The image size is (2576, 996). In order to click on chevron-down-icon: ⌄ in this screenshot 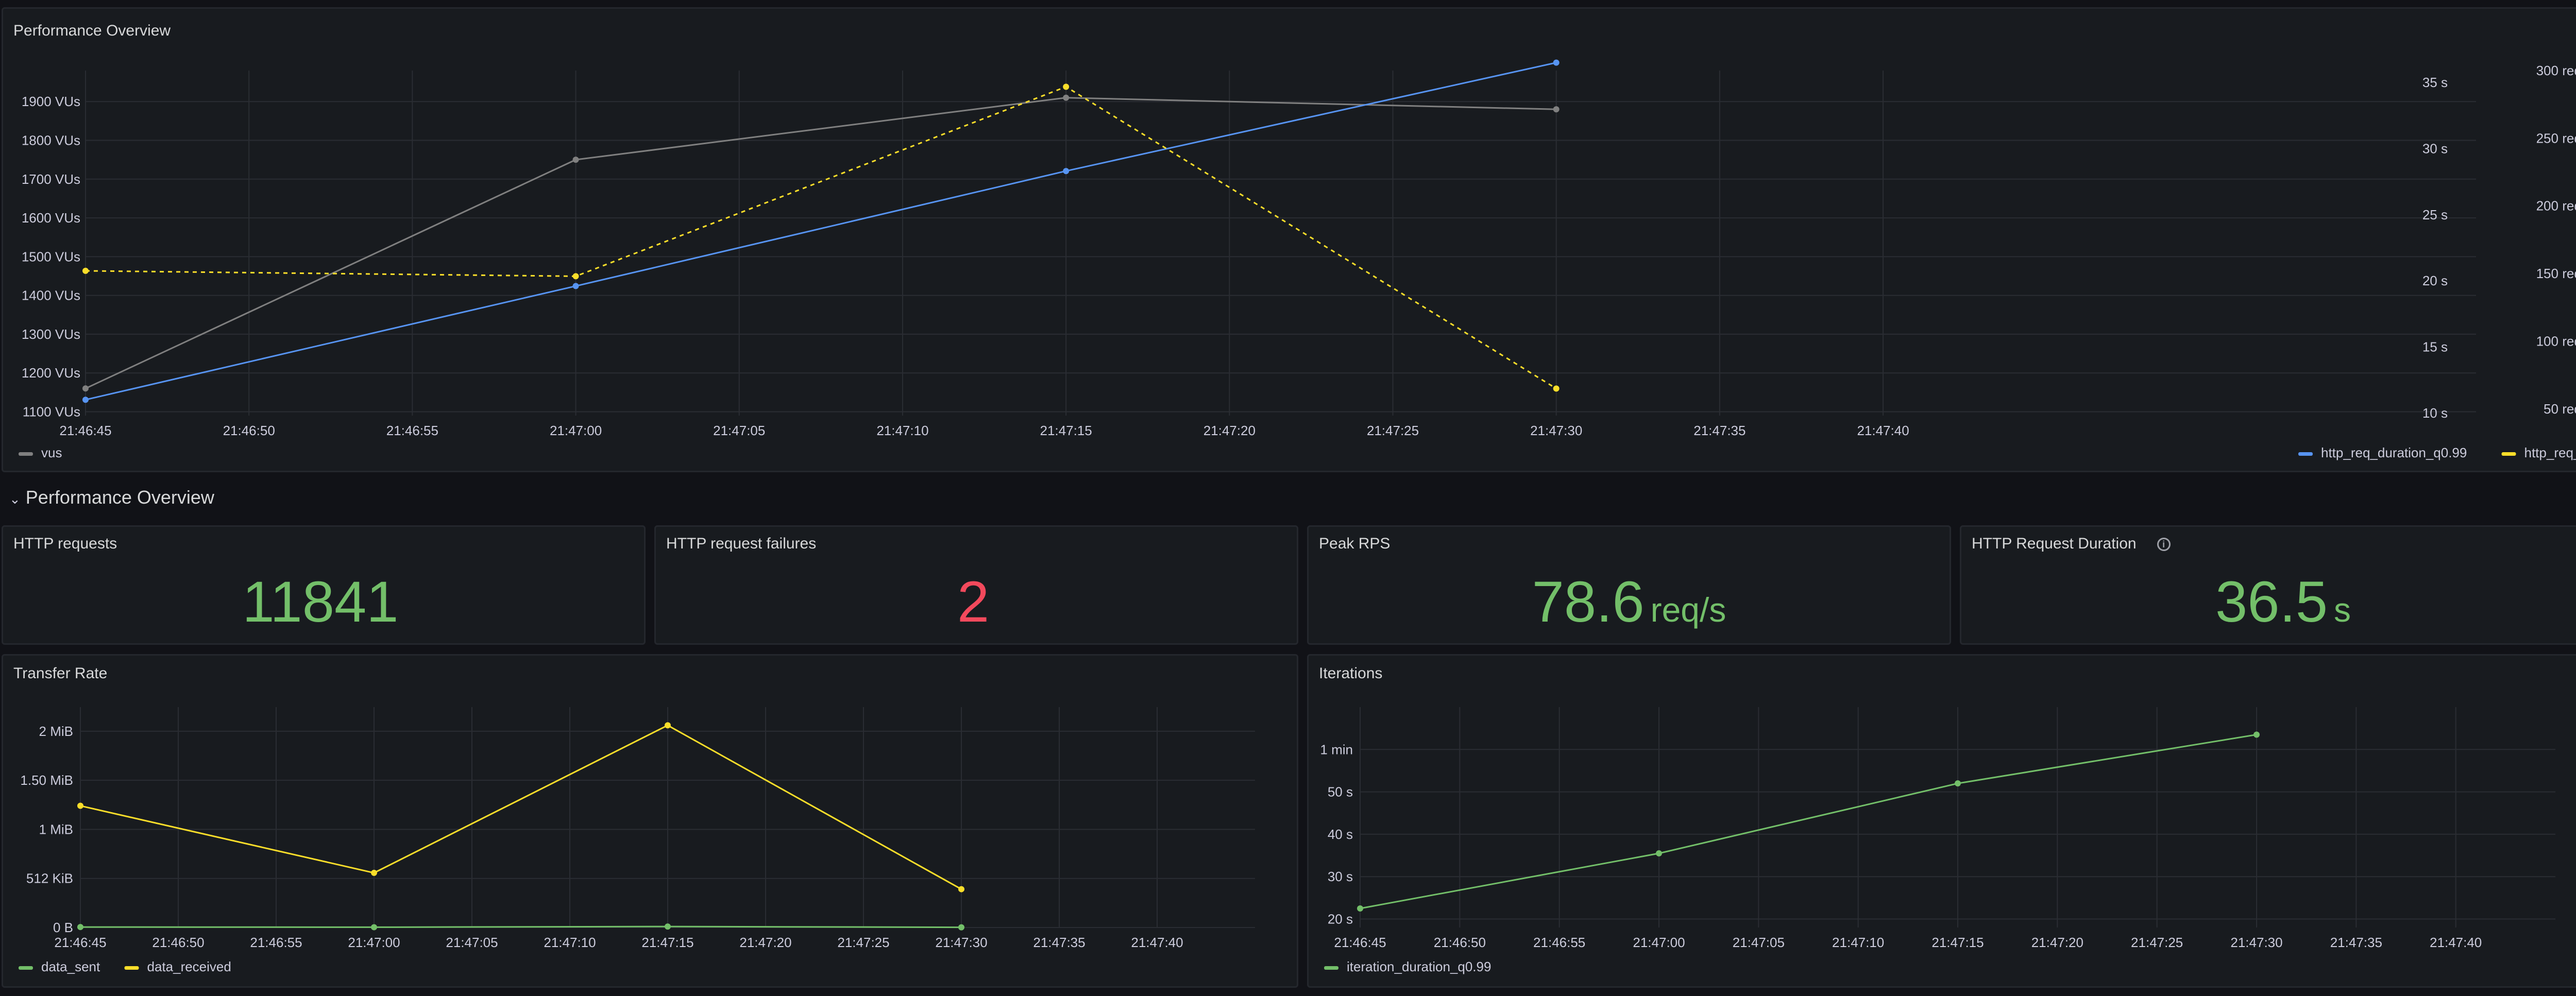, I will do `click(15, 499)`.